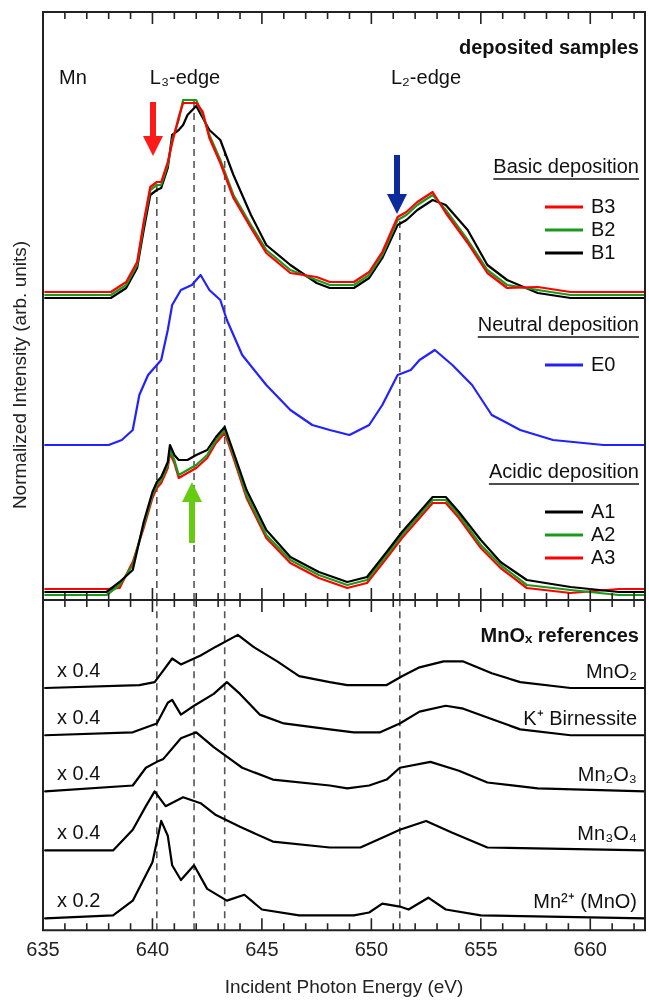 The height and width of the screenshot is (1005, 649). Describe the element at coordinates (426, 76) in the screenshot. I see `text: L₂-edge` at that location.